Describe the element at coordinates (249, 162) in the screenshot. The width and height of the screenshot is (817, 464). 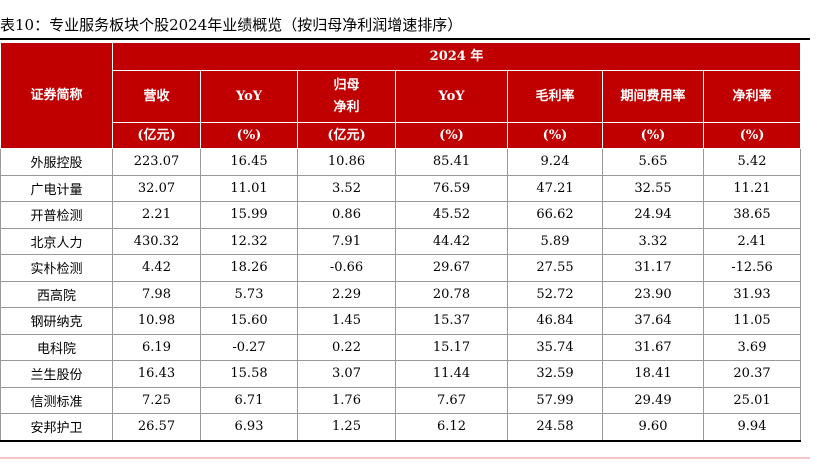
I see `cell: 16.45` at that location.